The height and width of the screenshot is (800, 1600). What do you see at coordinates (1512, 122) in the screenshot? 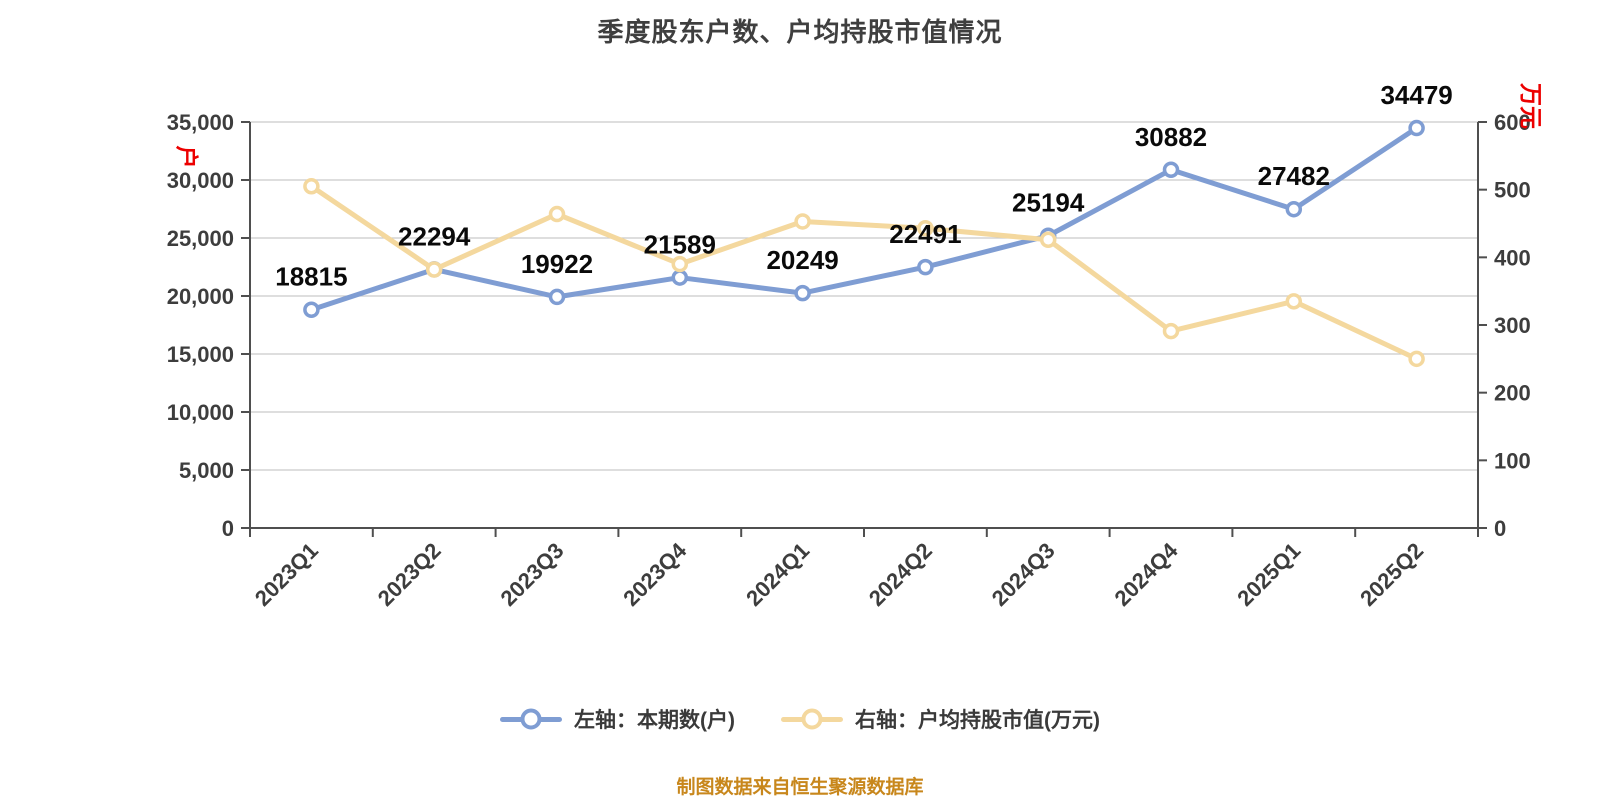
I see `y-right-tick-label: 600` at bounding box center [1512, 122].